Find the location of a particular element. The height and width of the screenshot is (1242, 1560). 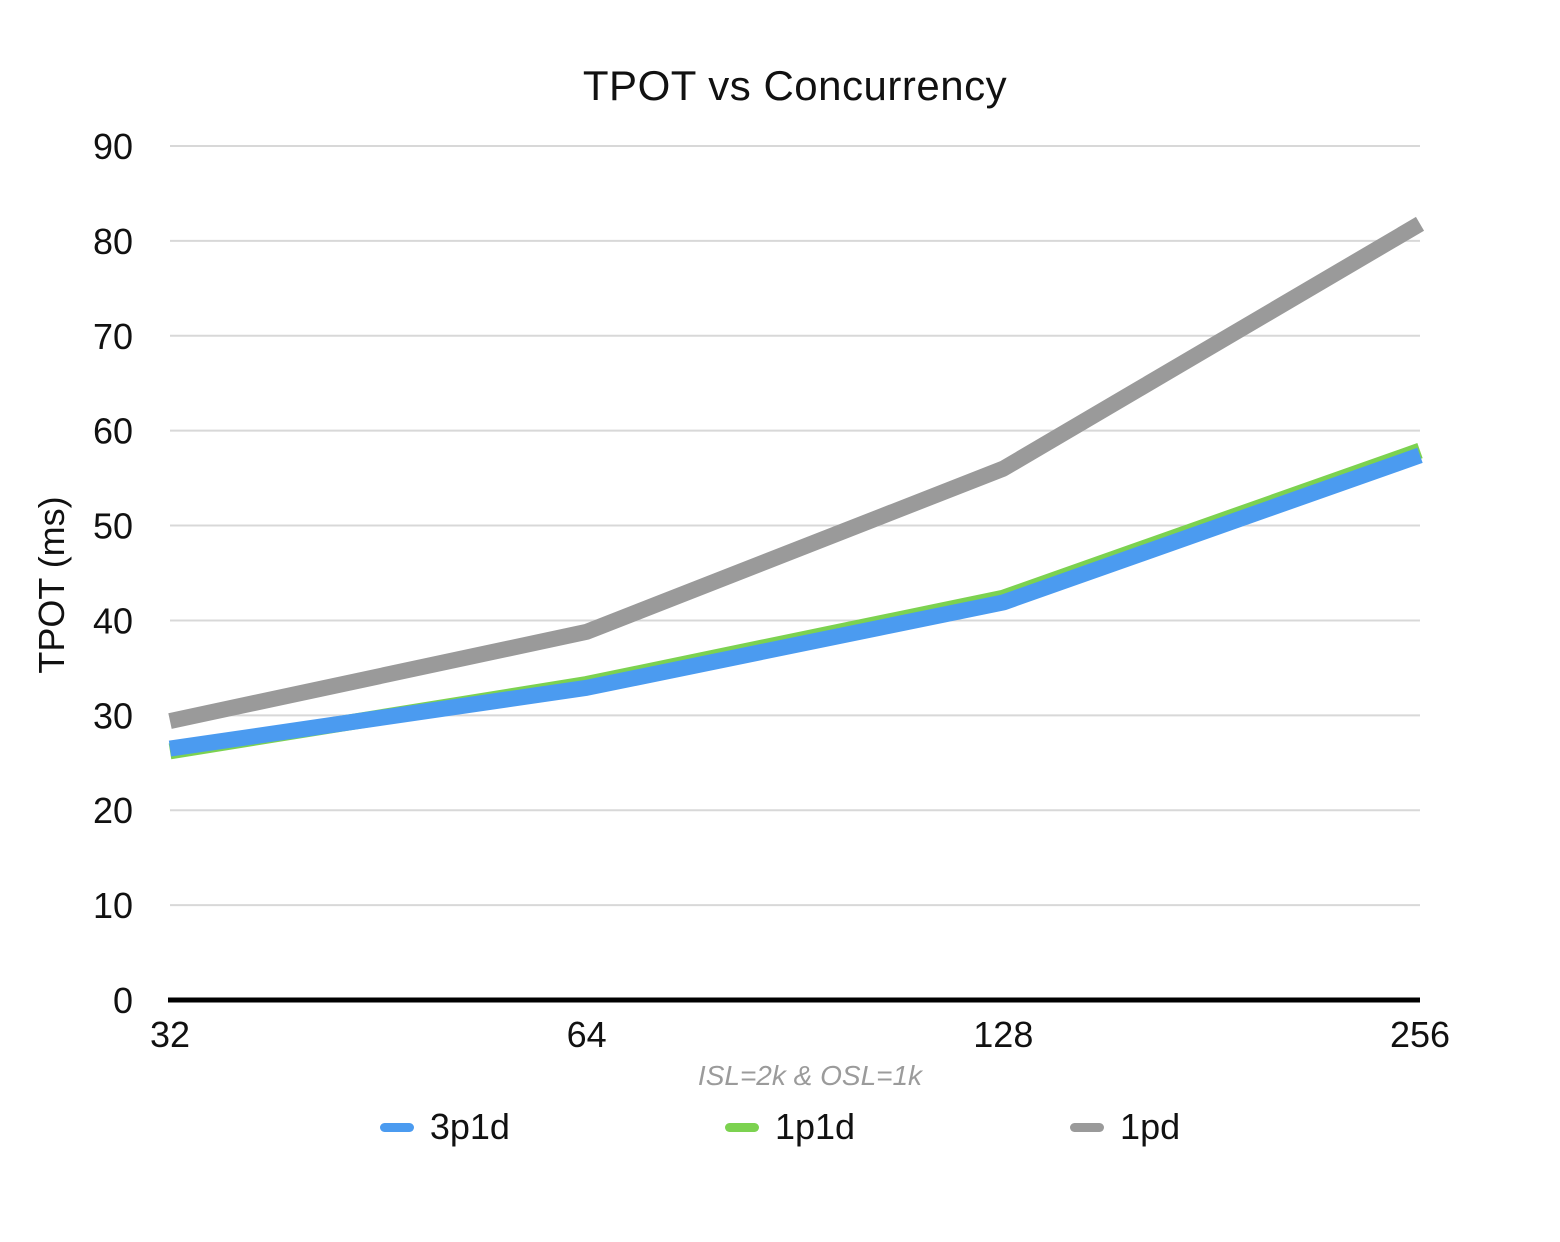

y-tick-label: 70 is located at coordinates (113, 336).